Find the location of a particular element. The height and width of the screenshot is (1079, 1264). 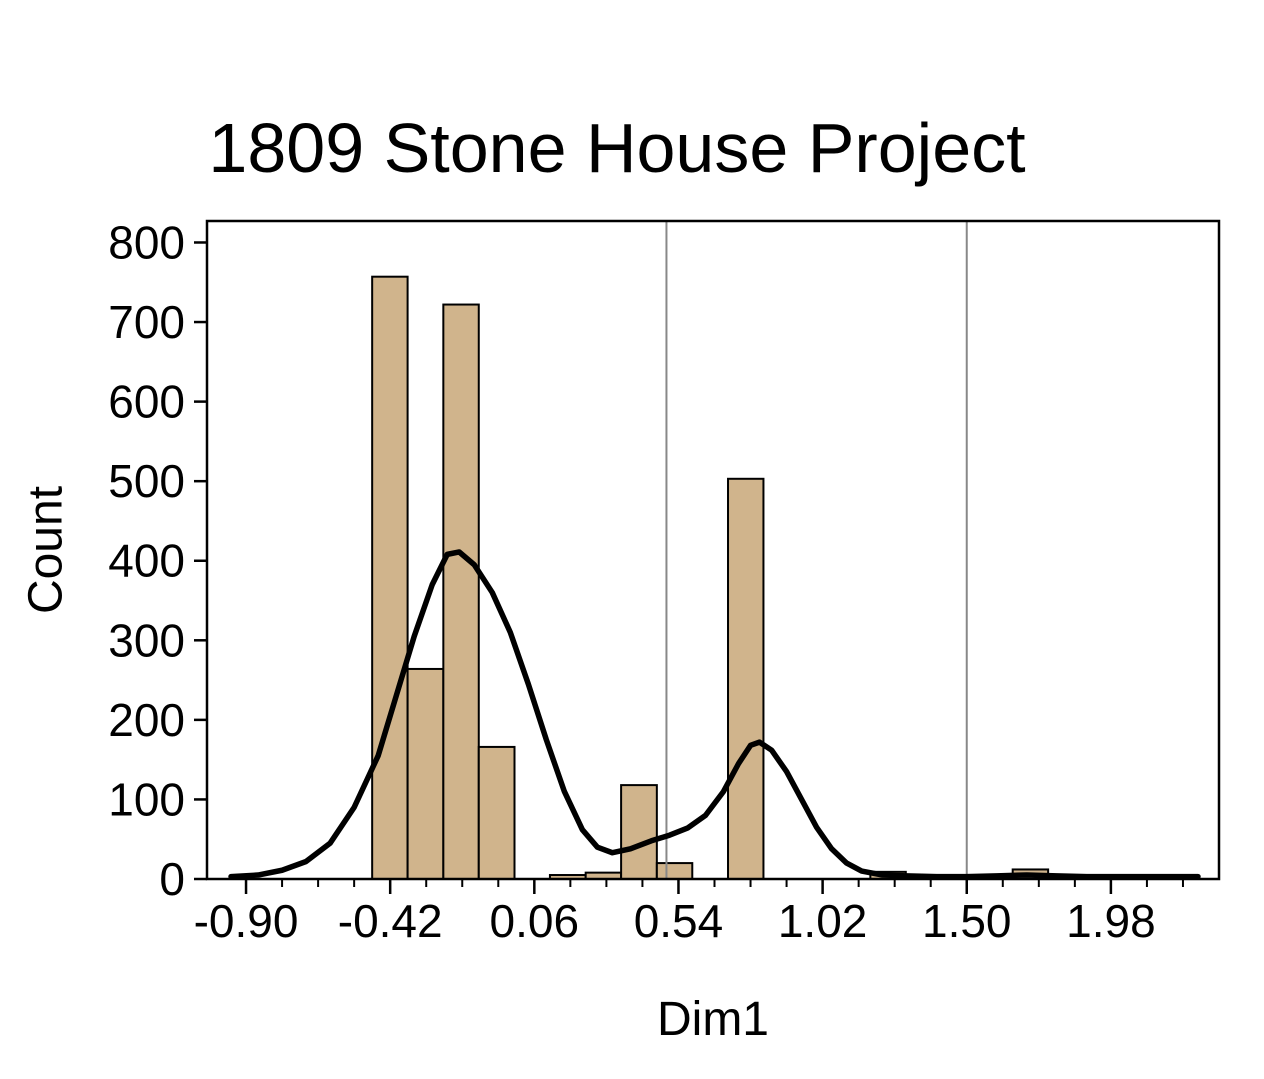

x-tick-label: -0.42 is located at coordinates (390, 921).